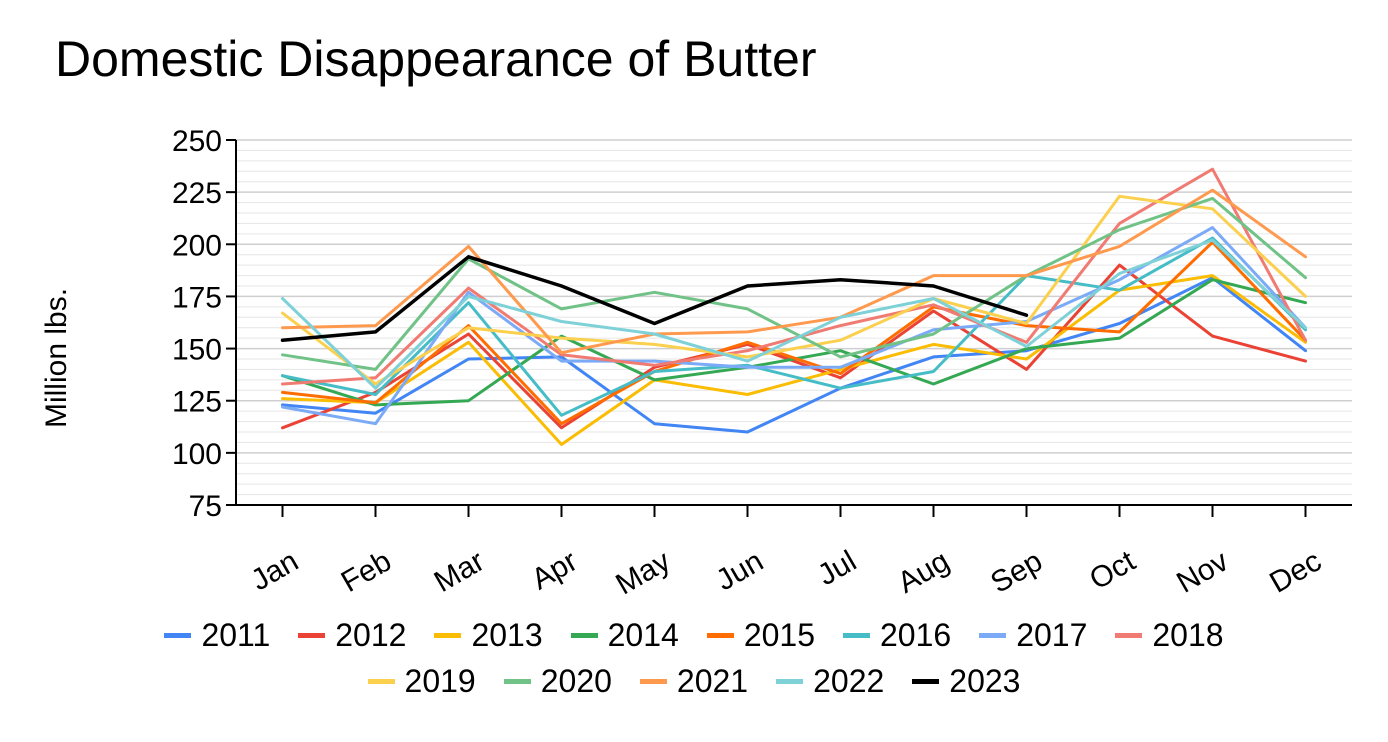 The height and width of the screenshot is (742, 1388). Describe the element at coordinates (837, 568) in the screenshot. I see `x-tick-label: Jul` at that location.